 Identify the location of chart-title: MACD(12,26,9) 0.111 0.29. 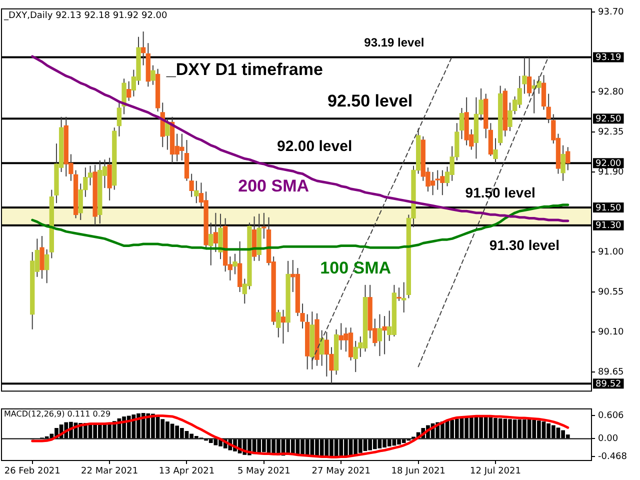
(57, 413).